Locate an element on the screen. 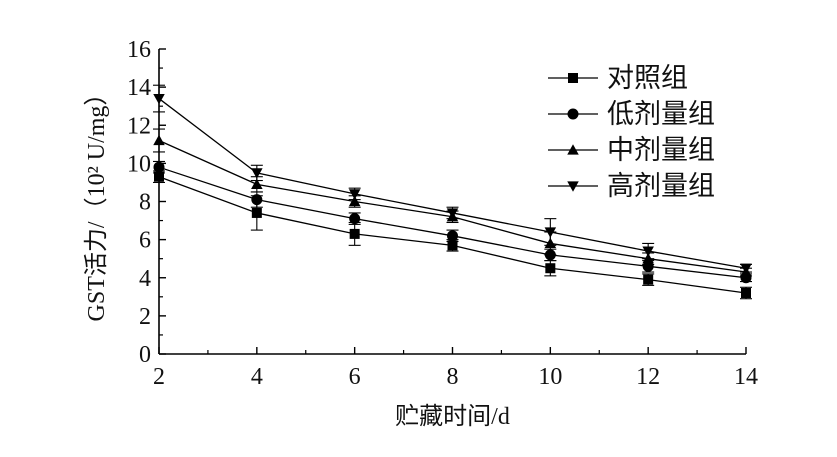 The width and height of the screenshot is (837, 457). y-tick-label: 10 is located at coordinates (139, 164).